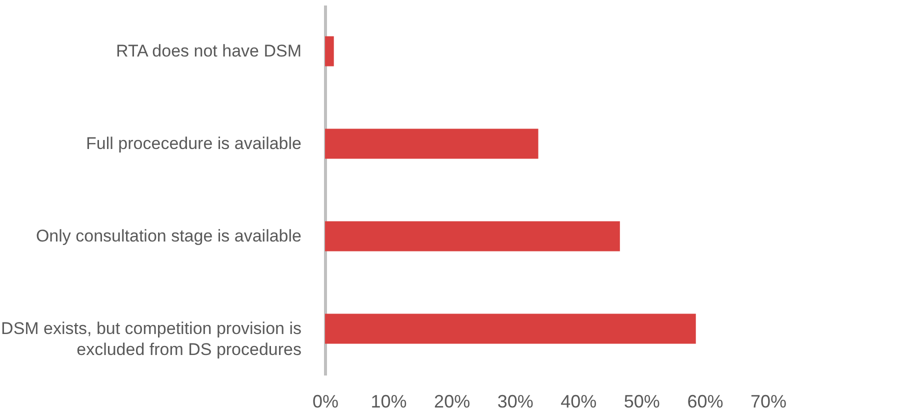 This screenshot has width=907, height=413. Describe the element at coordinates (578, 402) in the screenshot. I see `x-tick-label: 40%` at that location.